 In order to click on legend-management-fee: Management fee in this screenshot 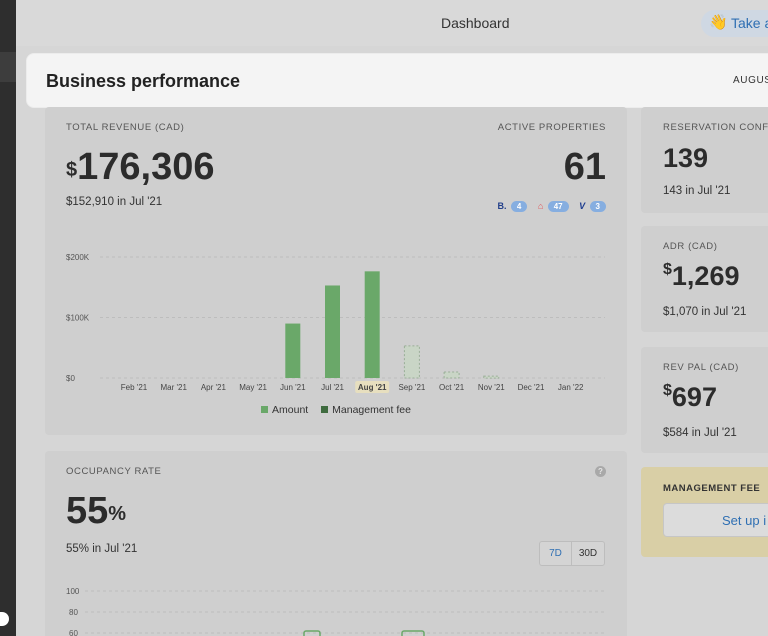, I will do `click(366, 410)`.